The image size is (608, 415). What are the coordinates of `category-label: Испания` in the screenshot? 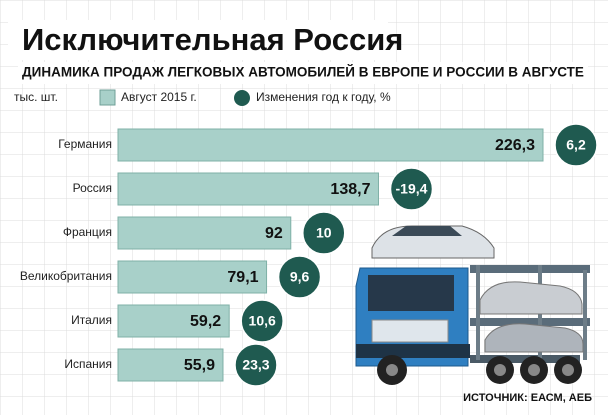 It's located at (88, 364).